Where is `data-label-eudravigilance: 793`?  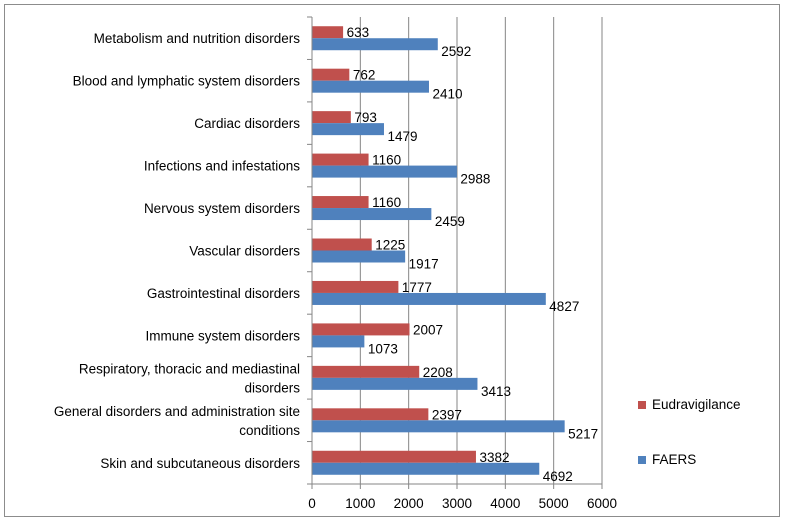 data-label-eudravigilance: 793 is located at coordinates (365, 117).